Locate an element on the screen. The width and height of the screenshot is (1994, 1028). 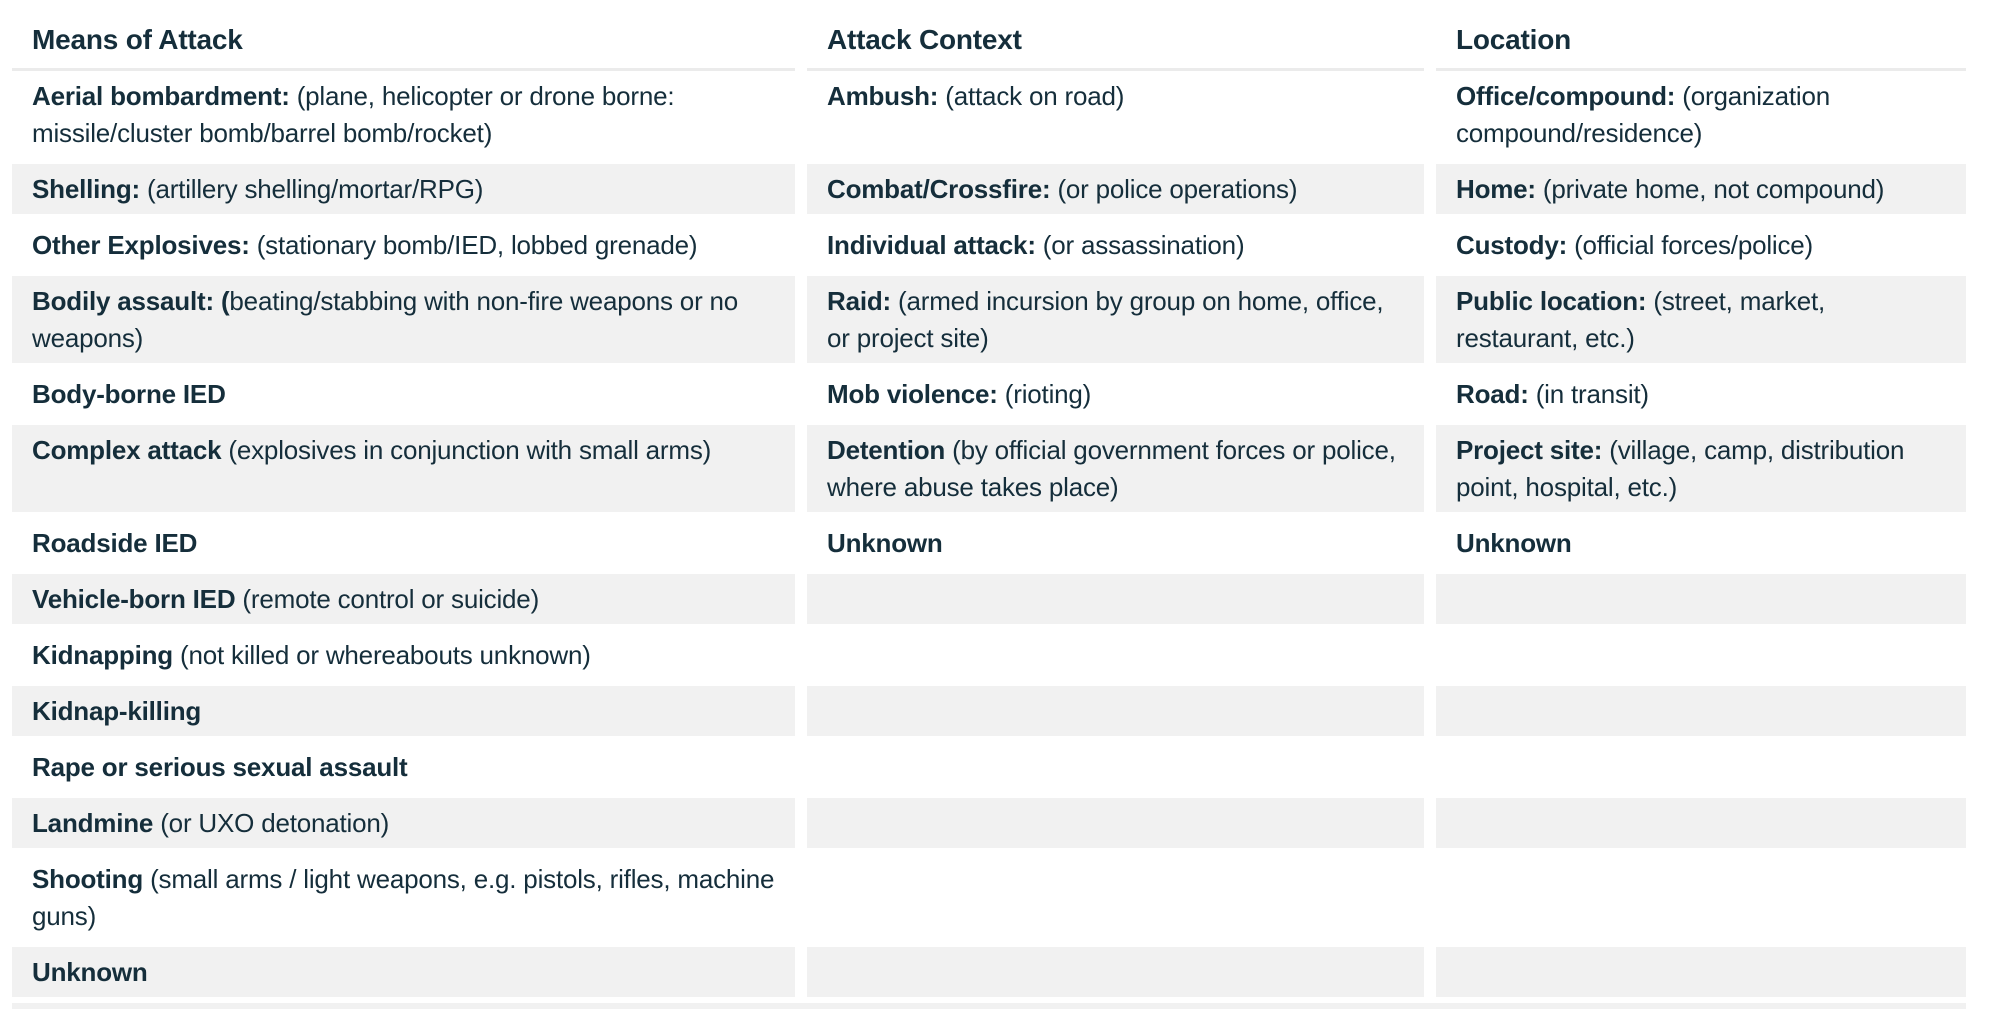
next-row-top-edge is located at coordinates (989, 1006).